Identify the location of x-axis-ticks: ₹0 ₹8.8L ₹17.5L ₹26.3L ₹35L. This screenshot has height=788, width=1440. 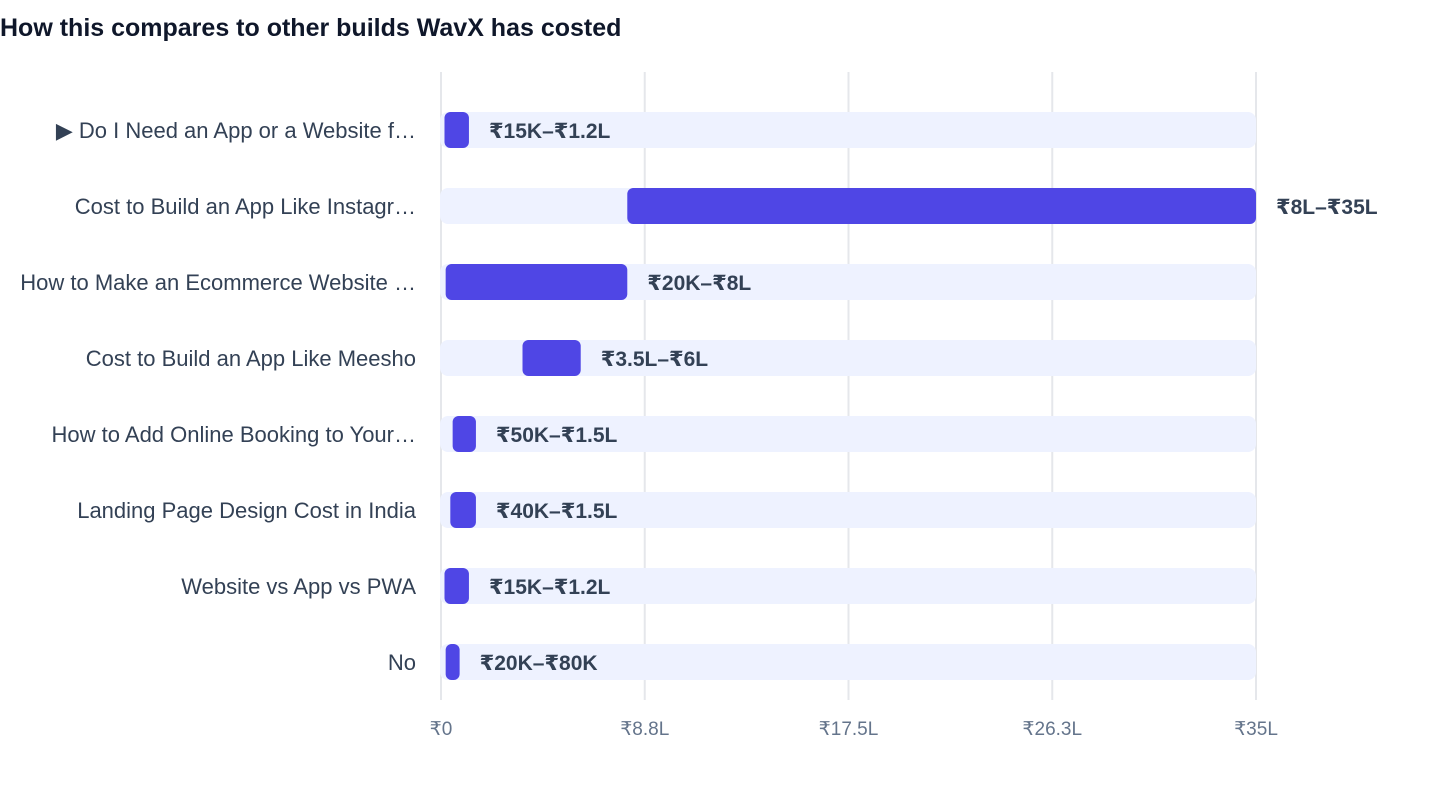
(854, 729).